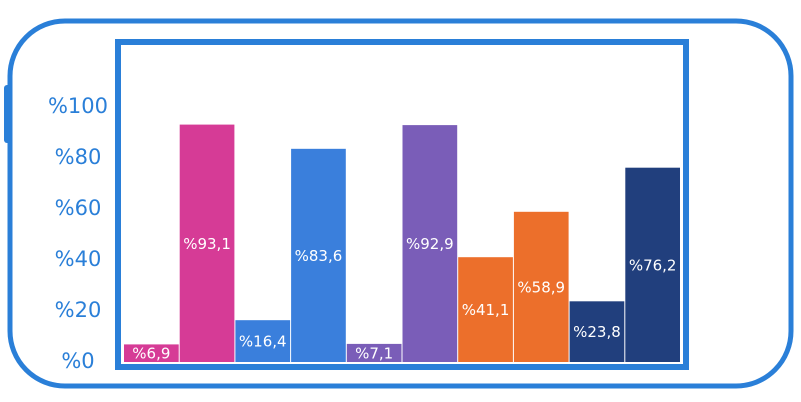 The height and width of the screenshot is (402, 801). I want to click on y-tick-label: %40, so click(78, 259).